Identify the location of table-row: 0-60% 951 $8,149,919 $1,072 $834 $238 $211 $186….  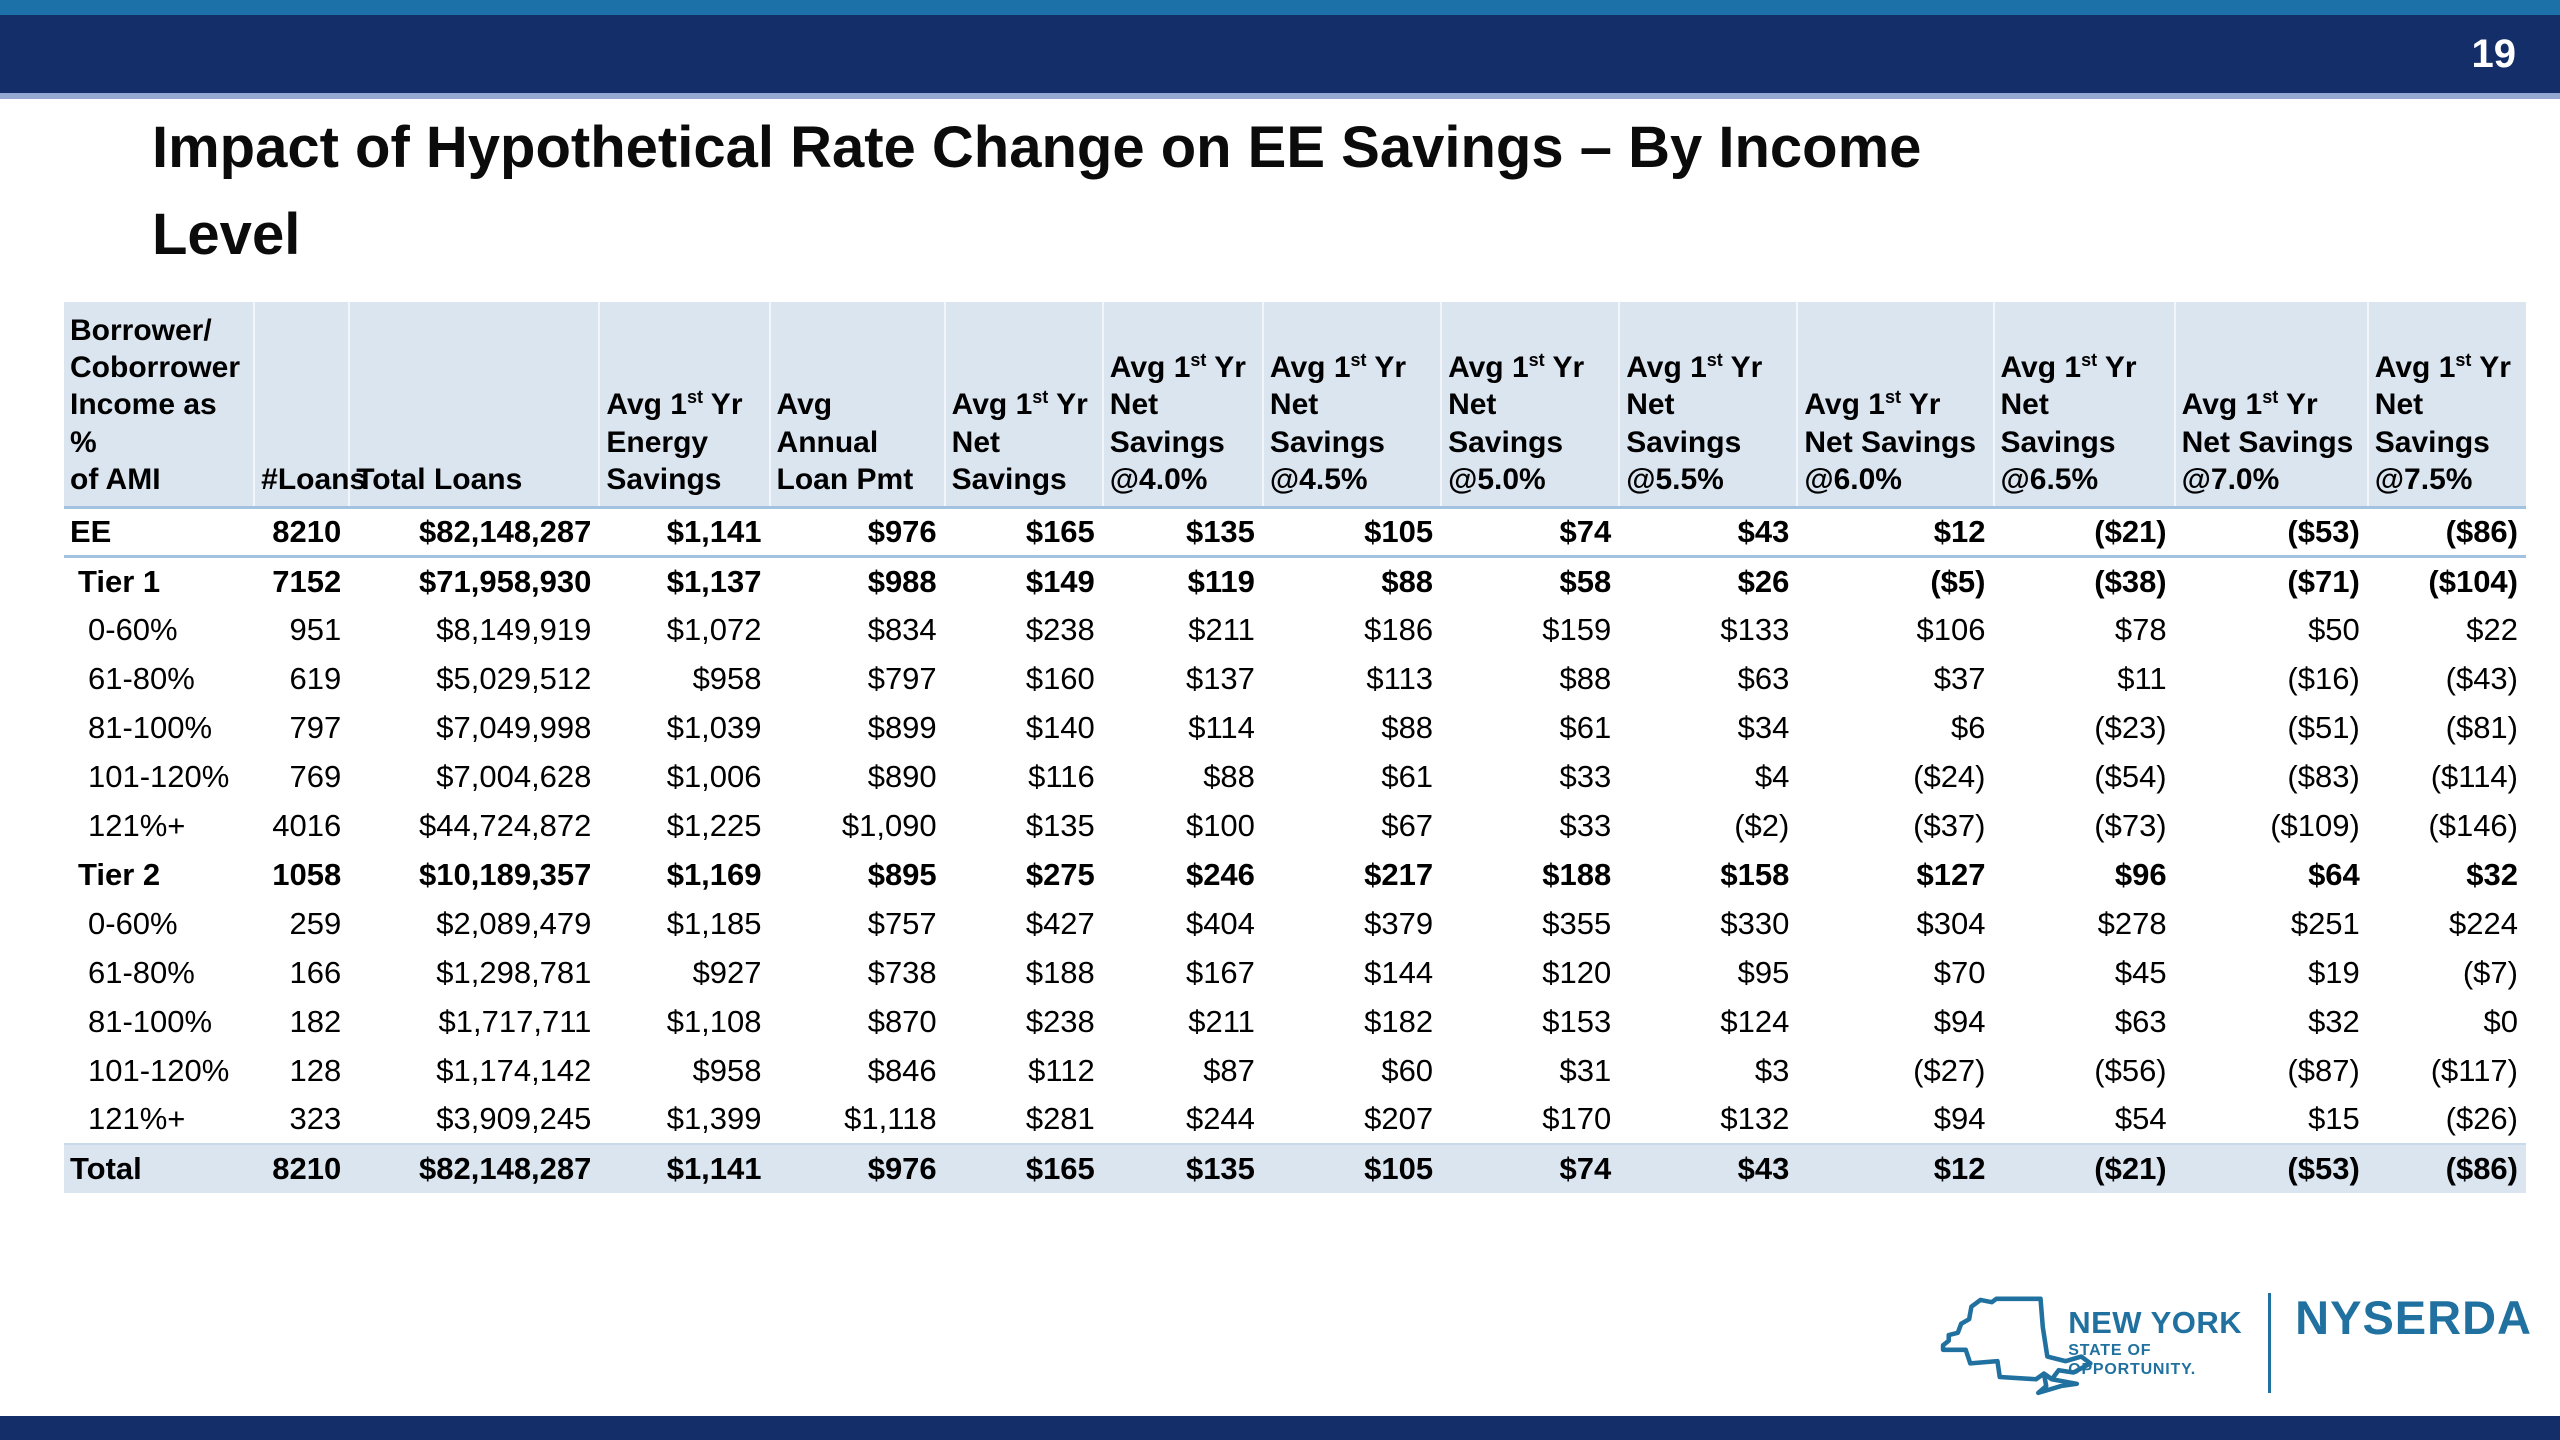
(1295, 629).